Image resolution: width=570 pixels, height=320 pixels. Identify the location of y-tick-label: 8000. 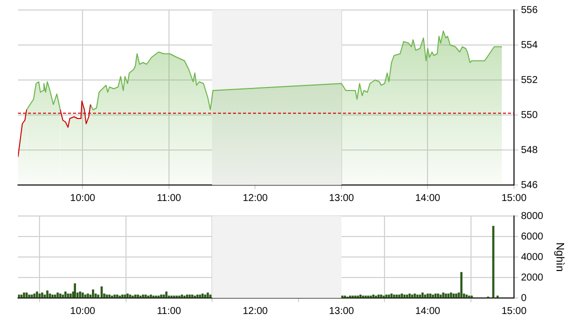
(532, 216).